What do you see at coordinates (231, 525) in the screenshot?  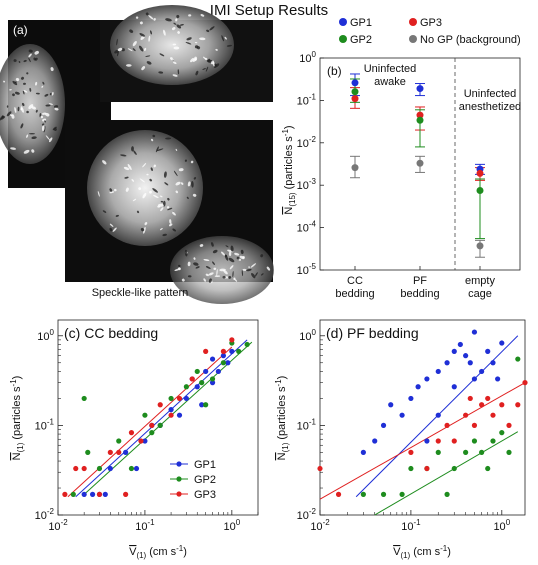 I see `x-tick-label: 10⁰` at bounding box center [231, 525].